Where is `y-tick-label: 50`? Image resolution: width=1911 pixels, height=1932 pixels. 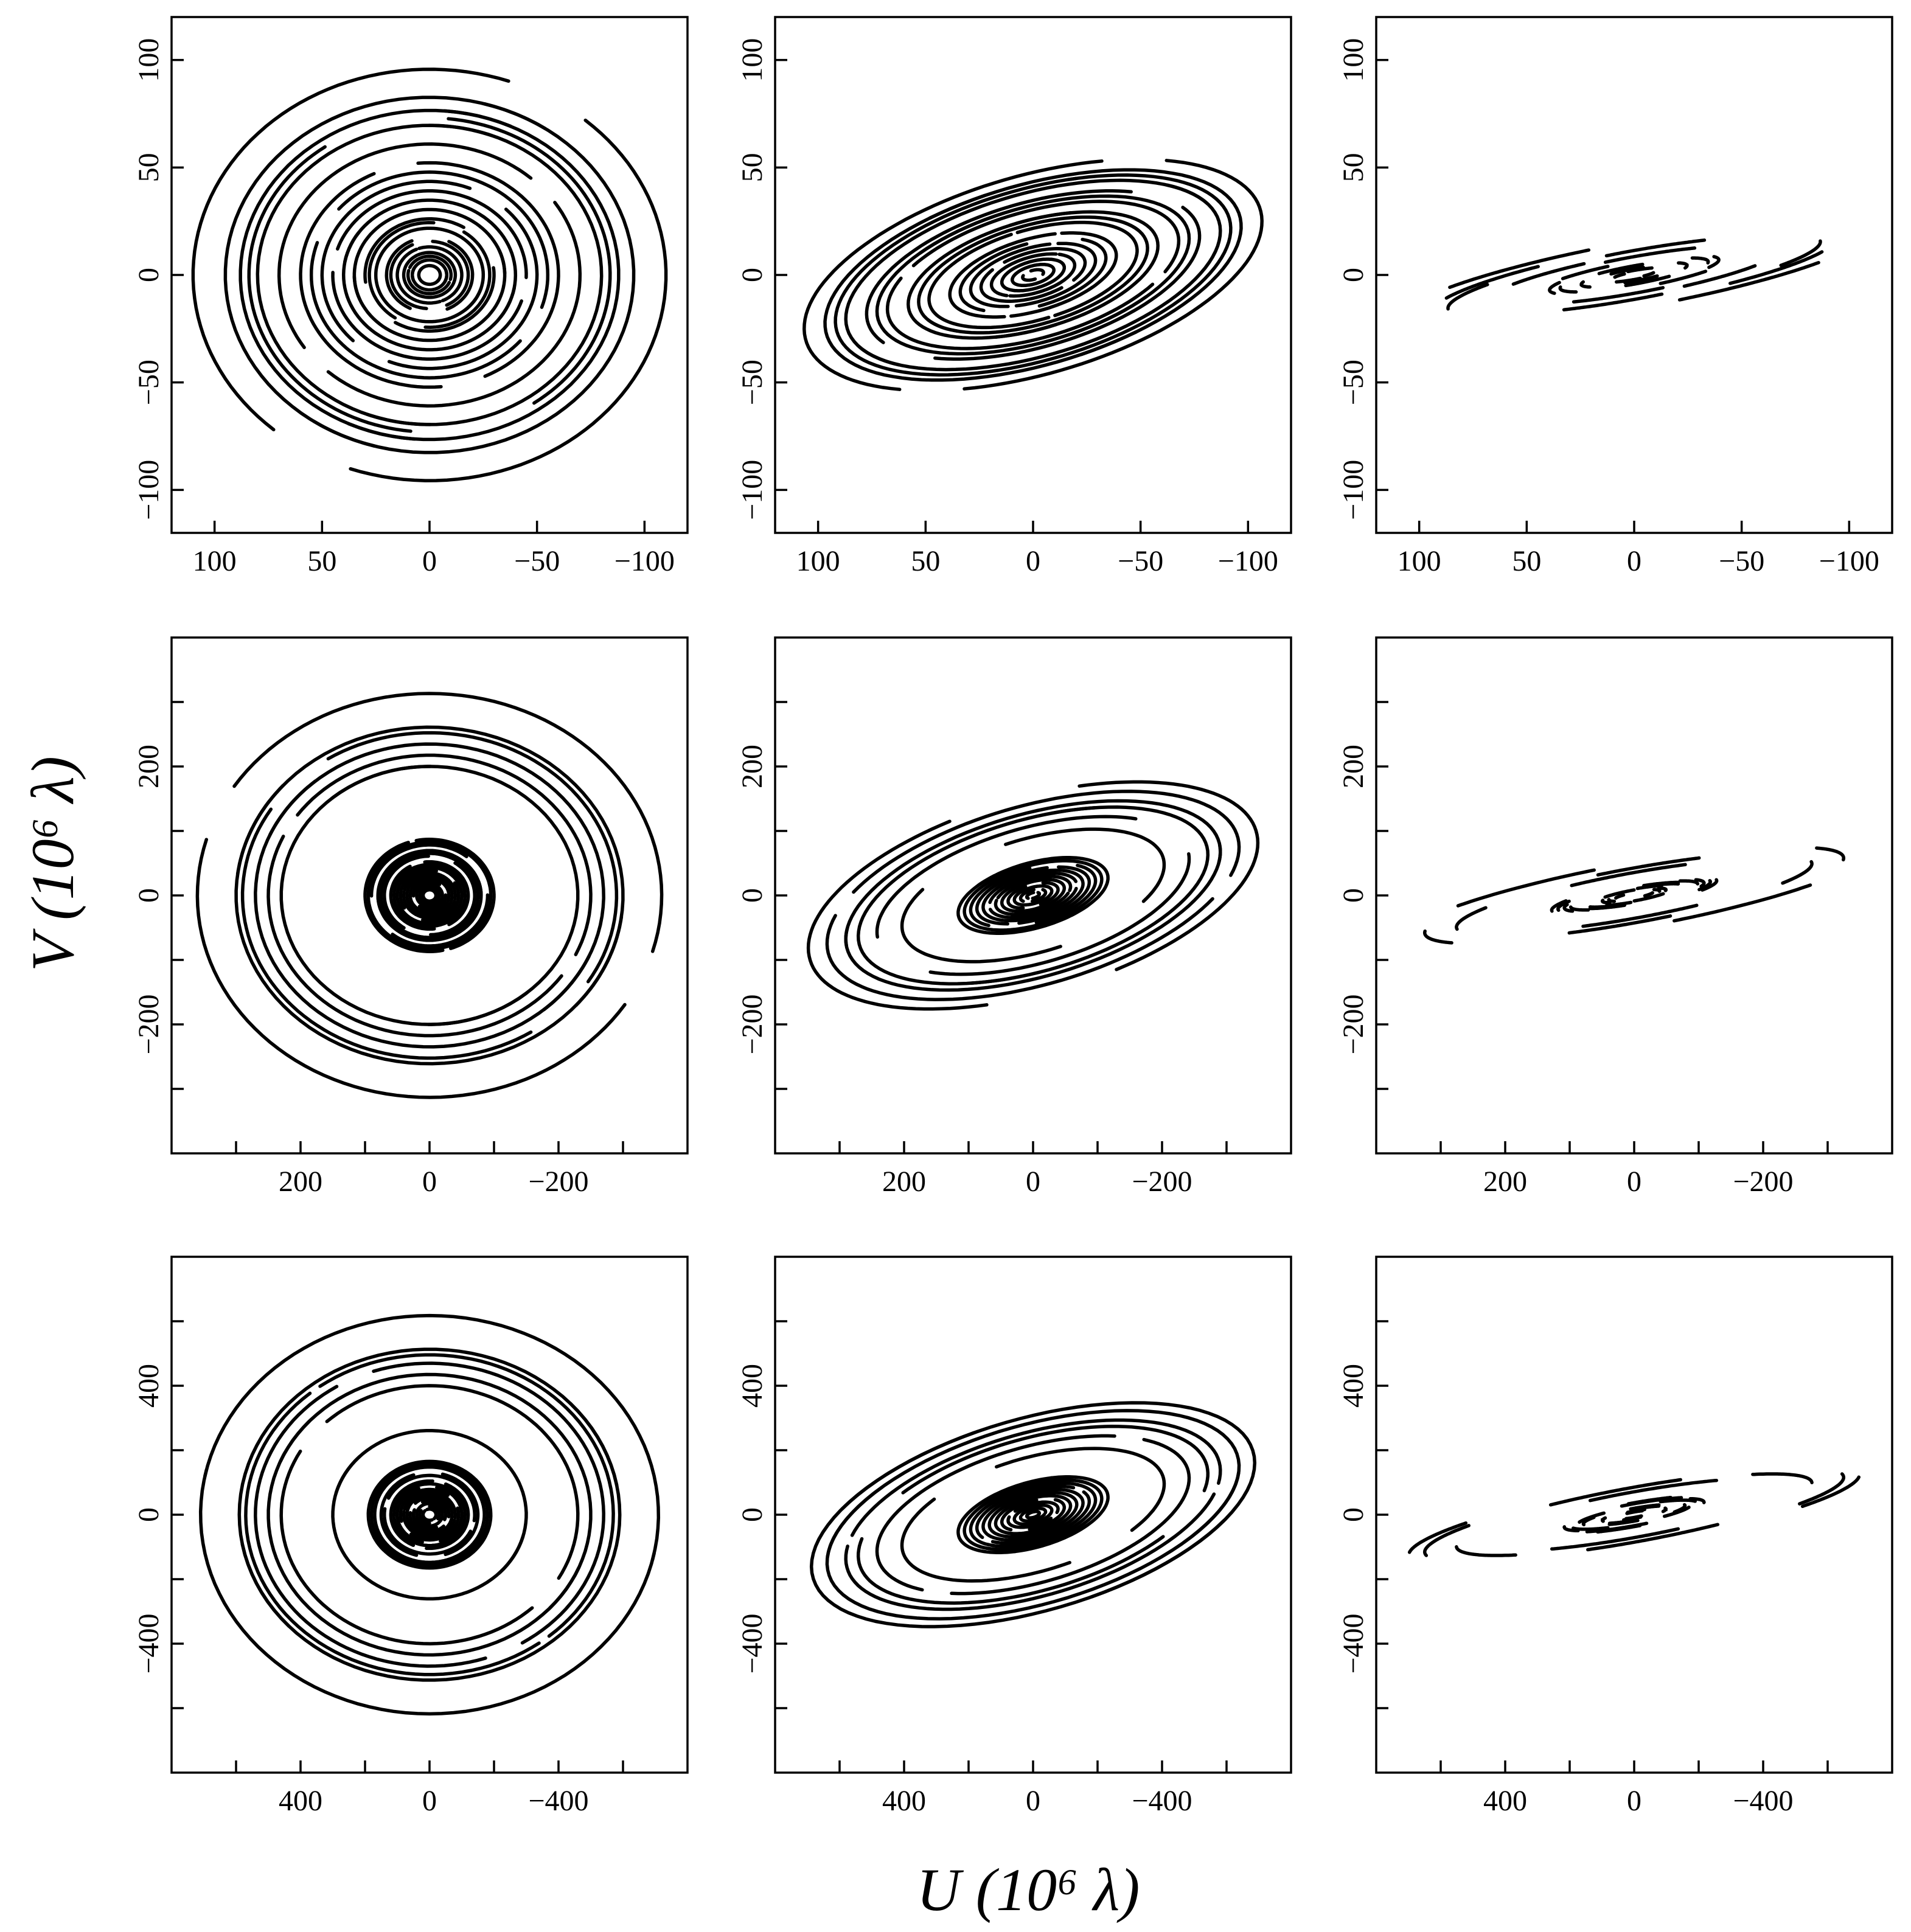 y-tick-label: 50 is located at coordinates (1354, 167).